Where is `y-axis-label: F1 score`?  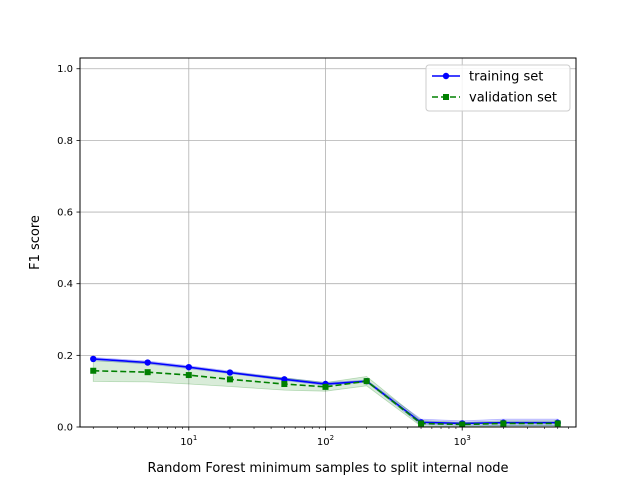
y-axis-label: F1 score is located at coordinates (35, 242).